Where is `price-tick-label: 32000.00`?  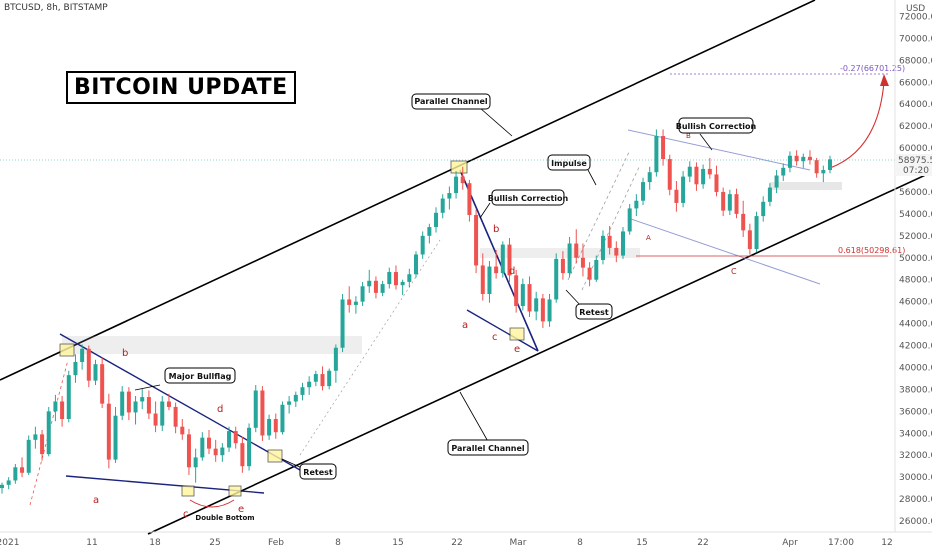
price-tick-label: 32000.00 is located at coordinates (915, 456).